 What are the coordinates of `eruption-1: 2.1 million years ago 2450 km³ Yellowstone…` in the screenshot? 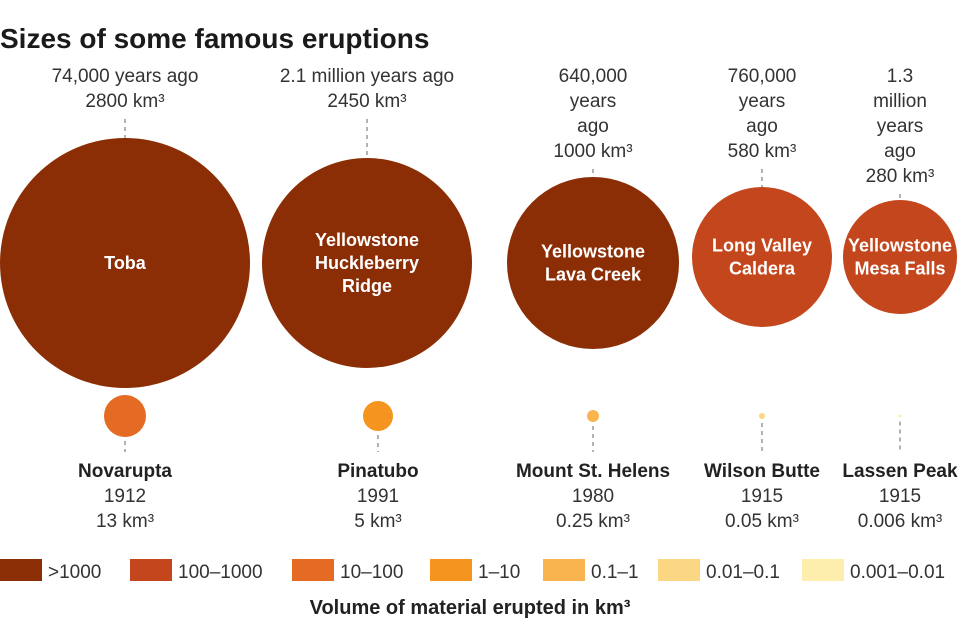 It's located at (367, 217).